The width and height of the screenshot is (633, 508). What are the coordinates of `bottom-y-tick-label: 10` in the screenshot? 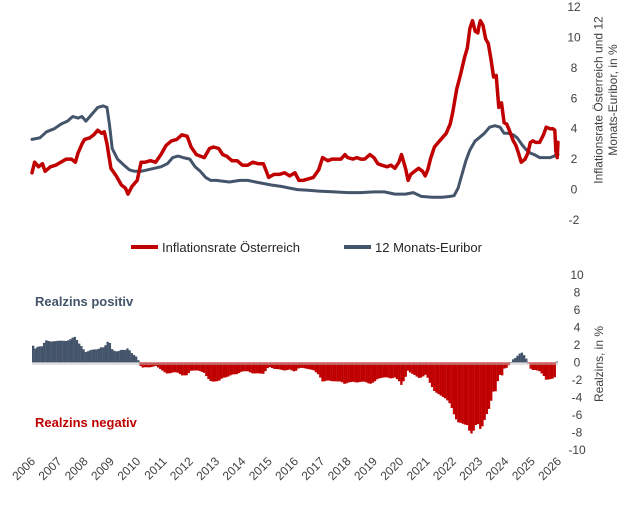 It's located at (577, 275).